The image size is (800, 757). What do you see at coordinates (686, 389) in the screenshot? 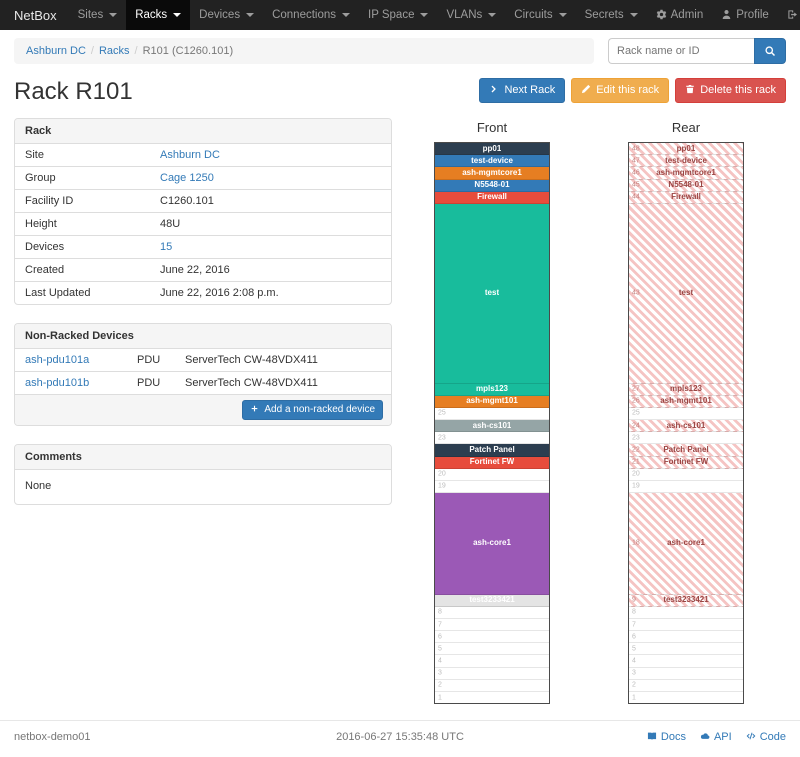
I see `rack-device-mpls123: 27 mpls123` at bounding box center [686, 389].